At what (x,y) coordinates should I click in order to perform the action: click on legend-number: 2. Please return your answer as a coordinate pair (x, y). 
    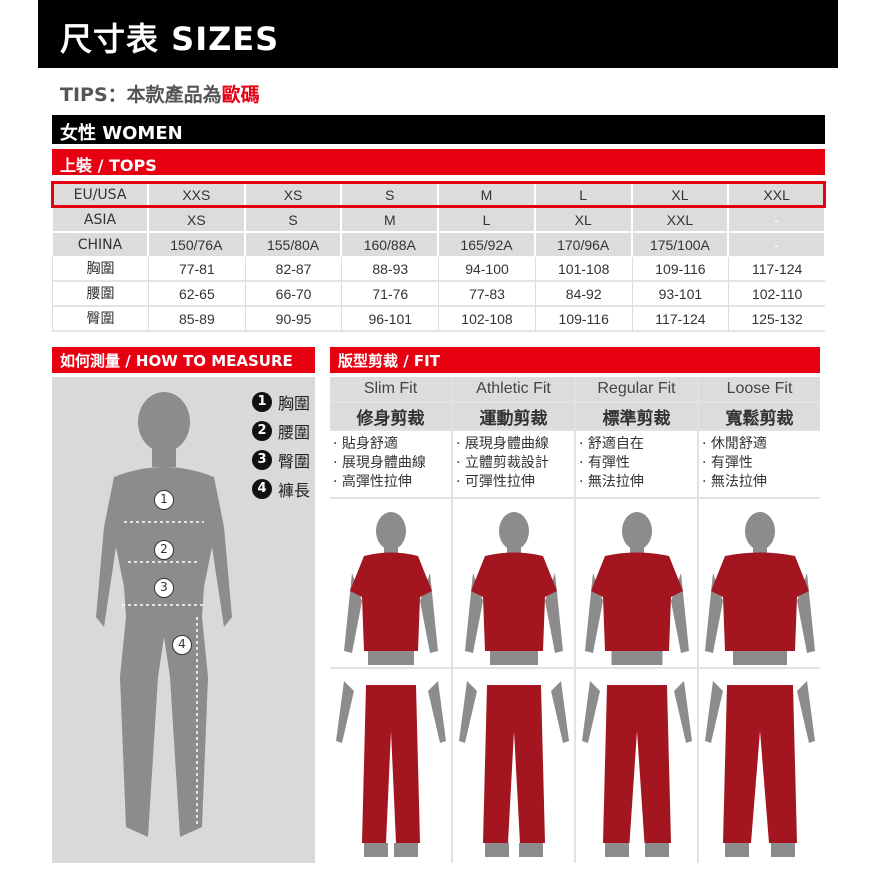
    Looking at the image, I should click on (262, 431).